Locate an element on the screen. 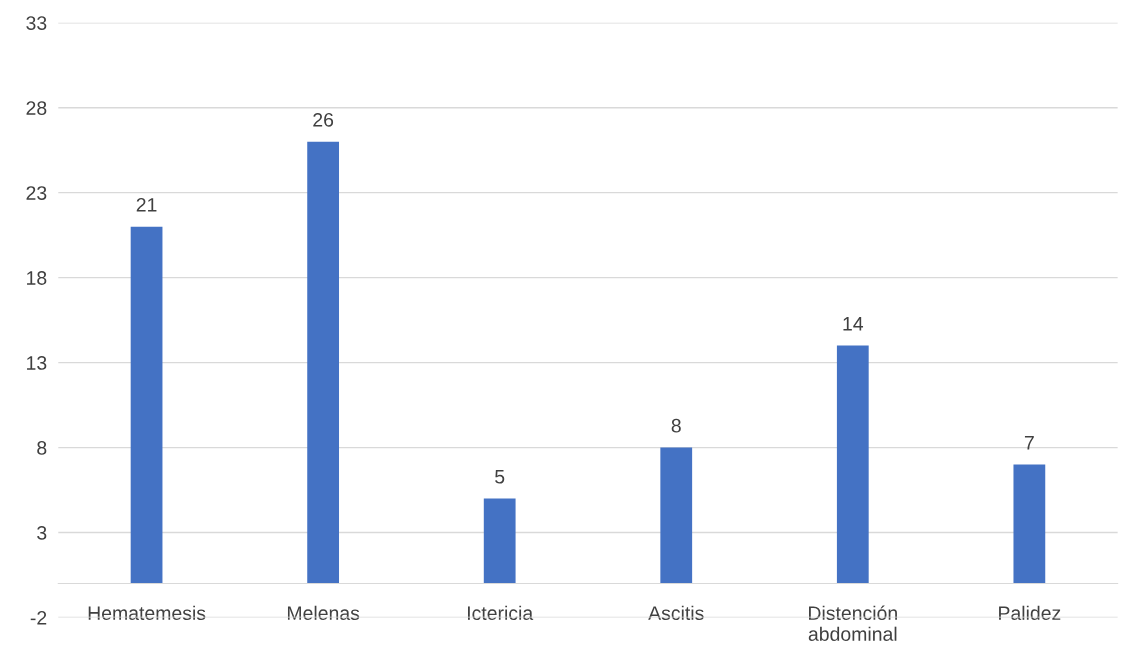 The height and width of the screenshot is (650, 1121). data-label: 5 is located at coordinates (500, 477).